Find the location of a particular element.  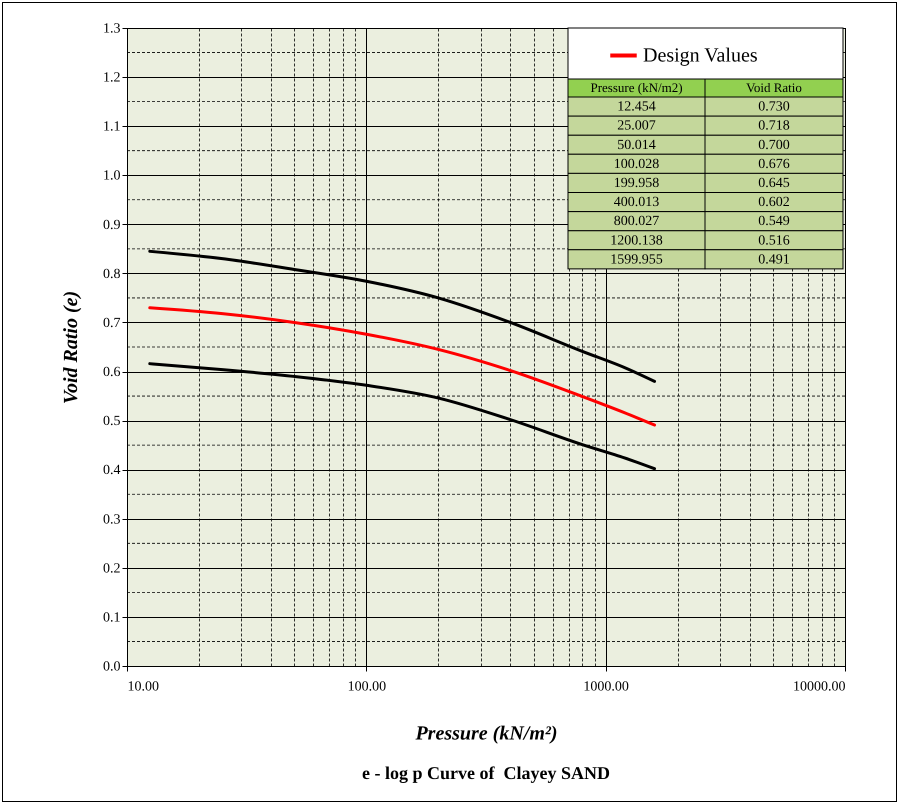

x-axis-title: Pressure (kN/m²) is located at coordinates (486, 733).